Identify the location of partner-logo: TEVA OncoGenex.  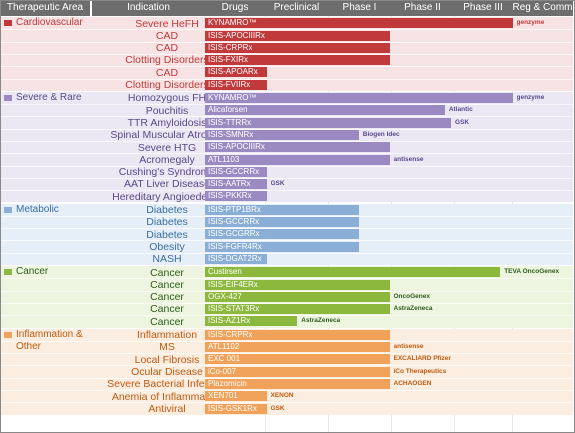
(532, 272).